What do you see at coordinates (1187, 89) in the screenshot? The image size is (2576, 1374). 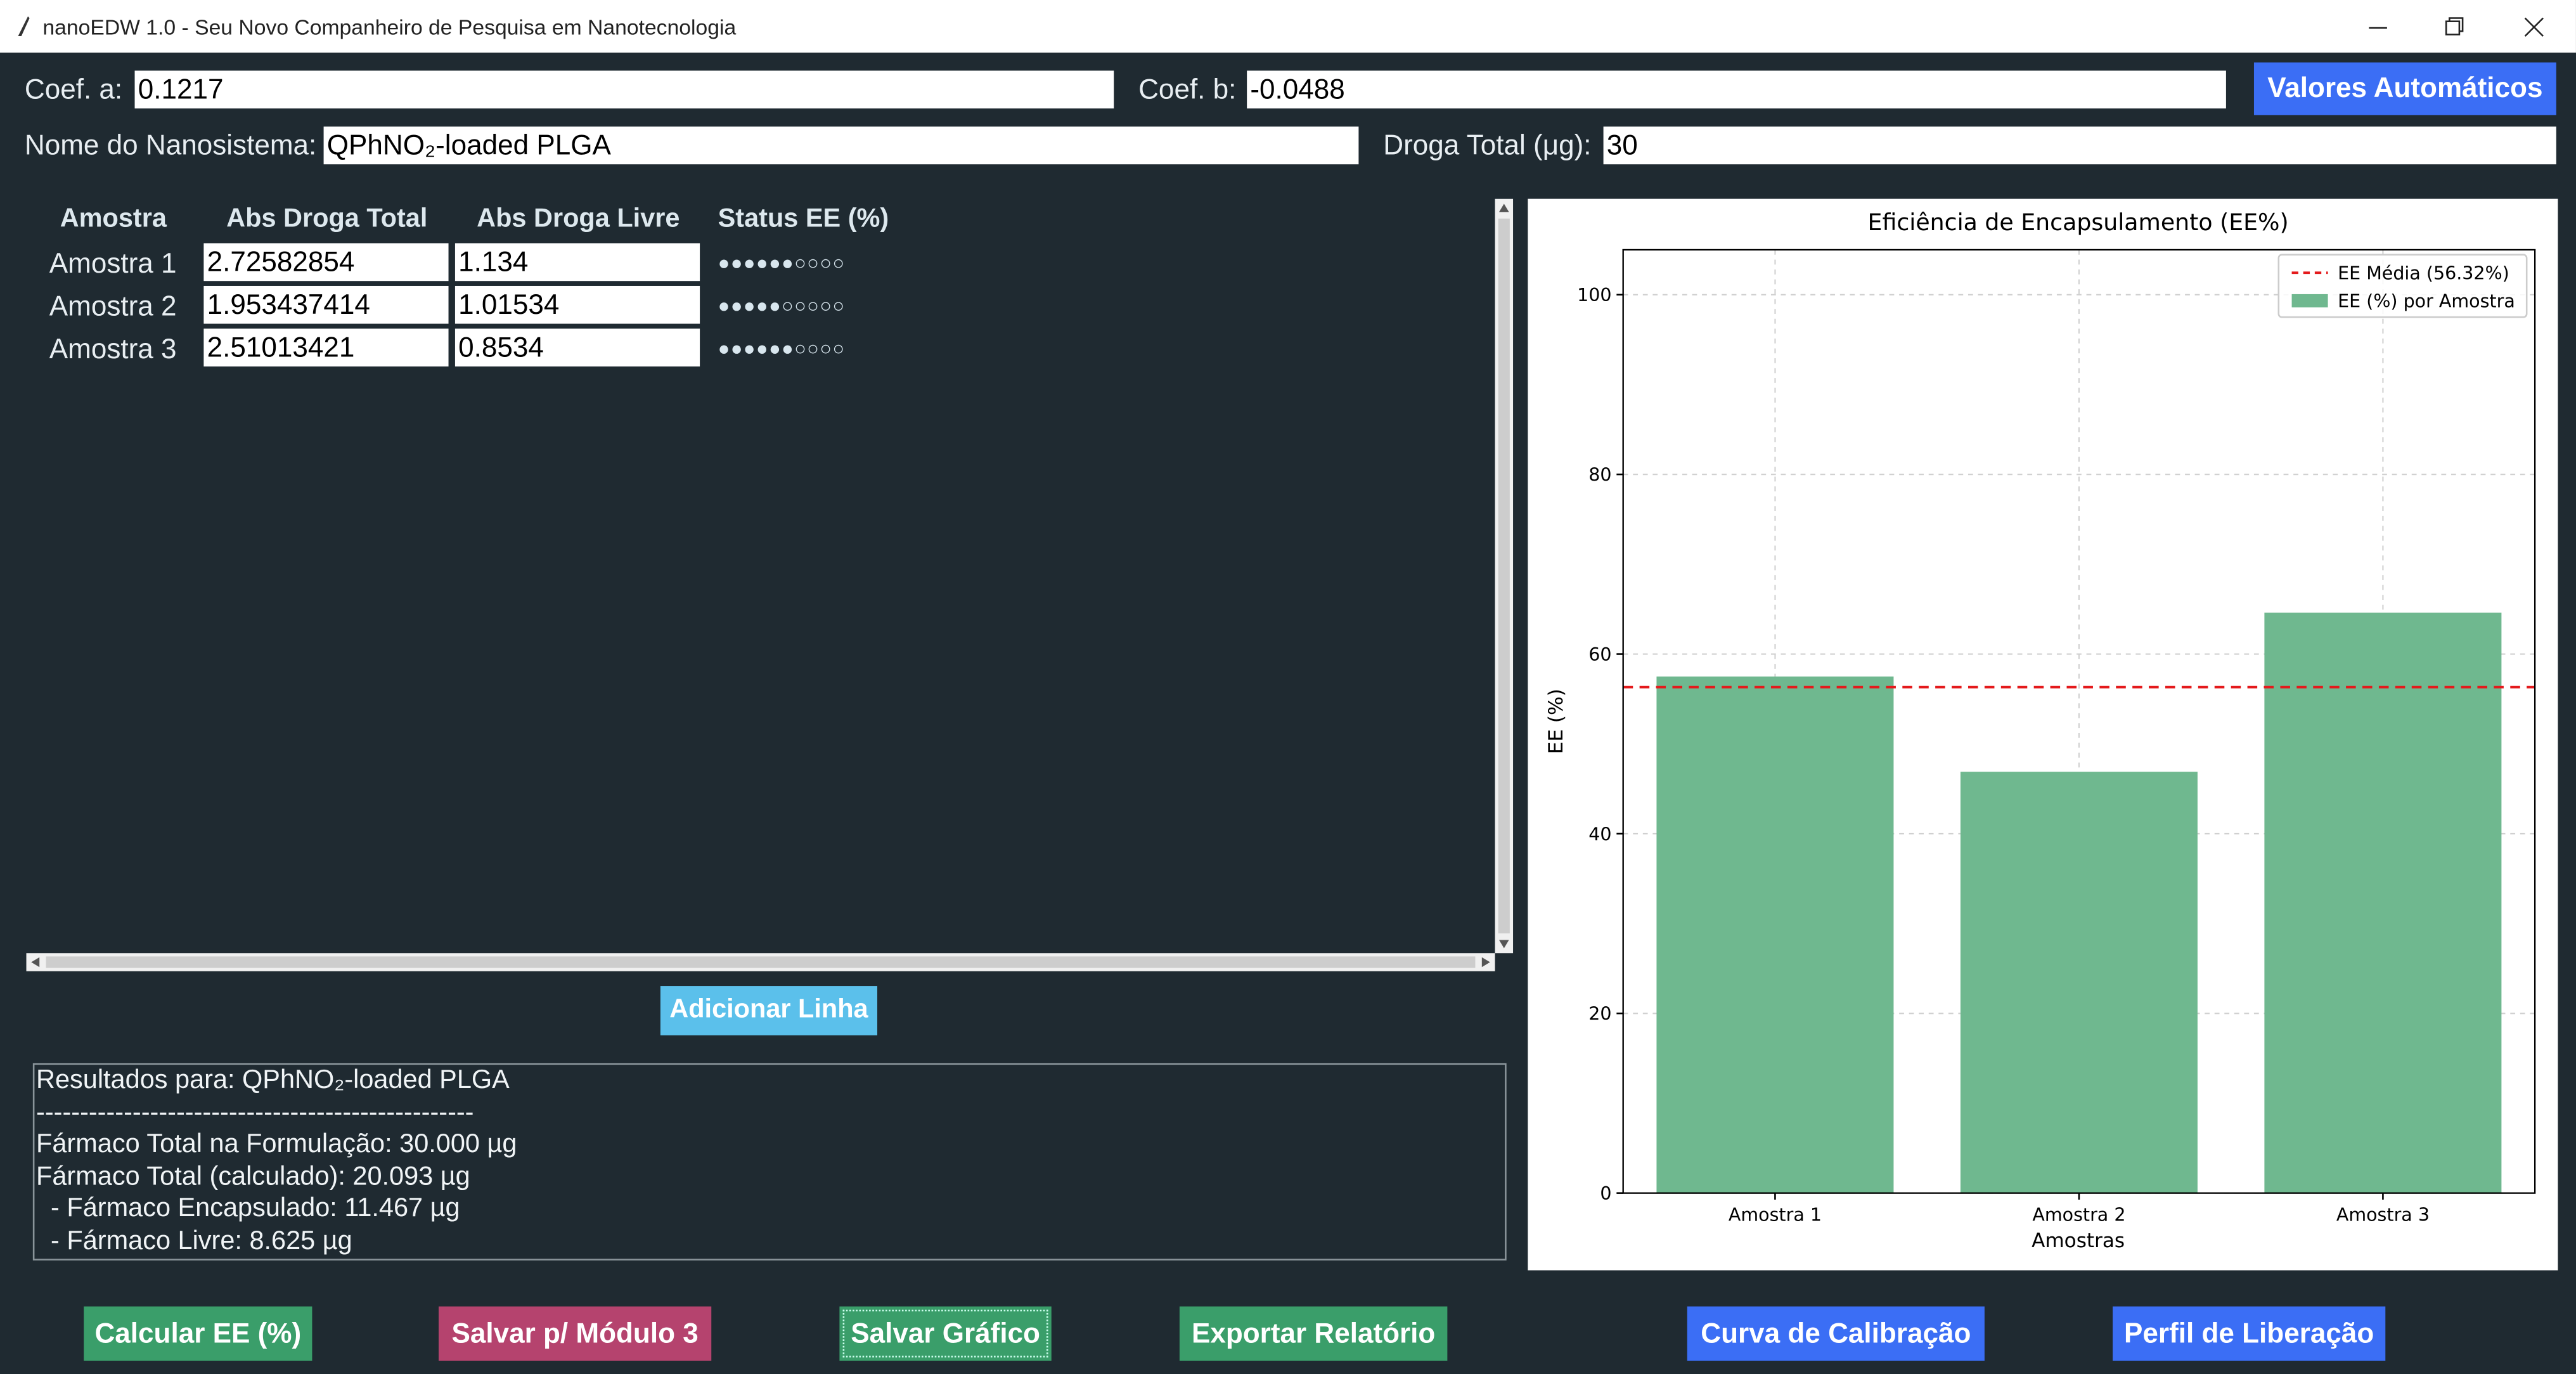 I see `label: Coef. b:` at bounding box center [1187, 89].